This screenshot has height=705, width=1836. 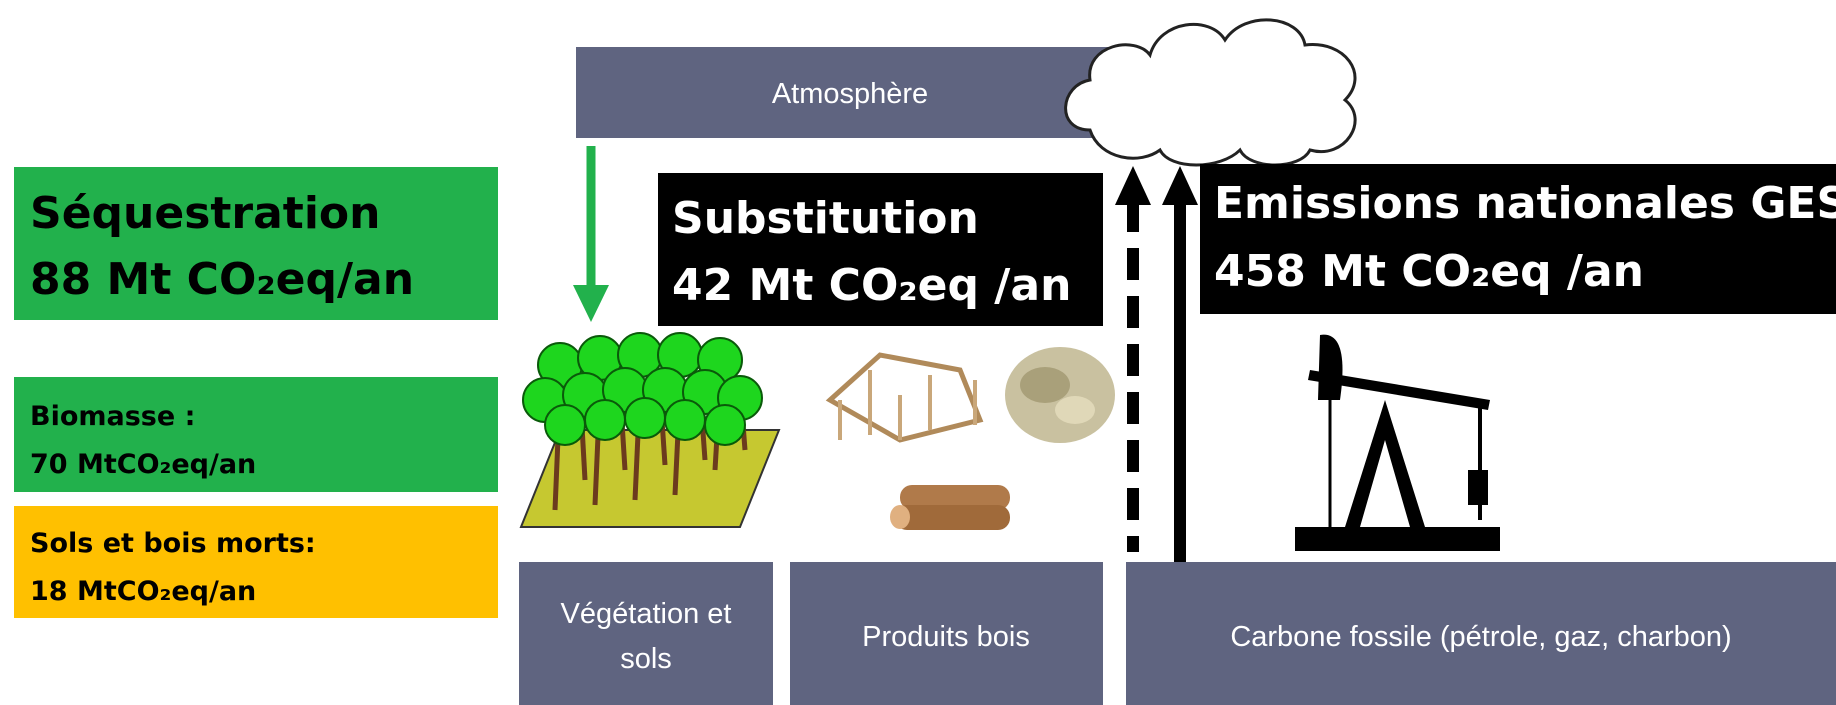 I want to click on cloud, so click(x=1210, y=92).